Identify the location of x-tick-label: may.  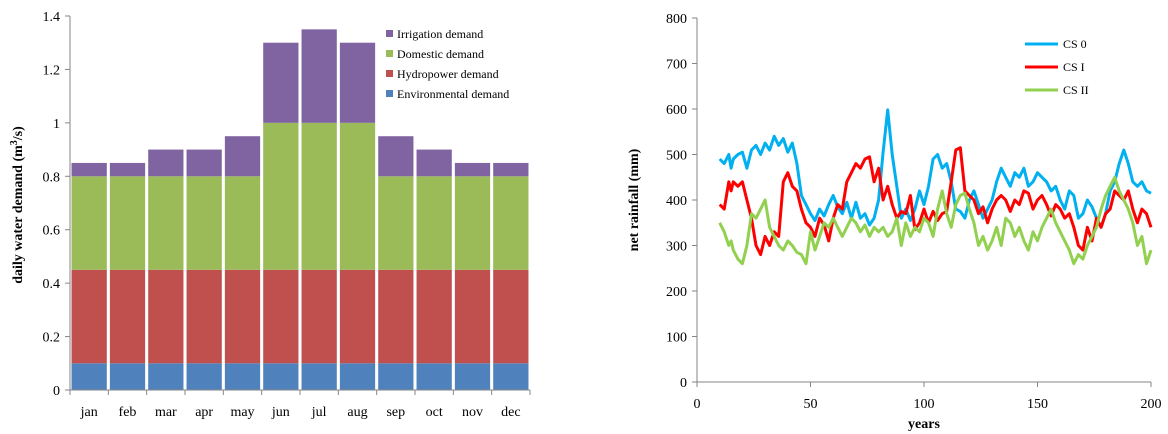
(242, 412).